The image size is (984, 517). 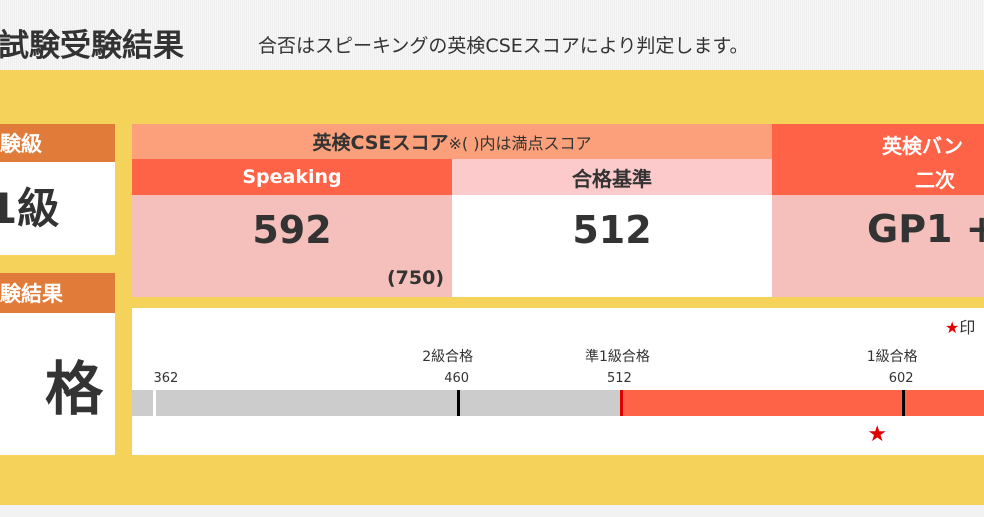 I want to click on header-bar: 試験受験結果 合否はスピーキングの英検CSEスコアにより判定します。, so click(x=492, y=35).